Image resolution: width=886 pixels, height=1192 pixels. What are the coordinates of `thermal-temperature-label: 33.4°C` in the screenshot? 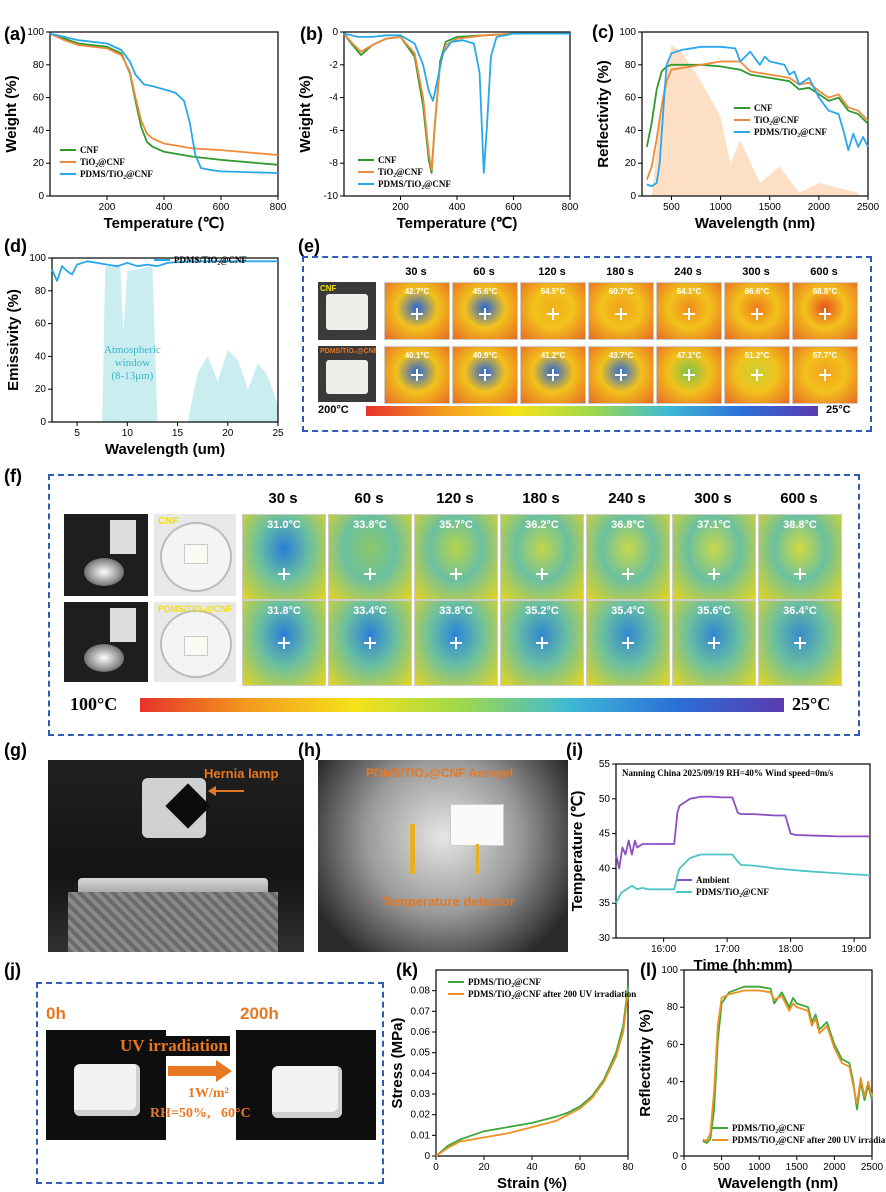 It's located at (370, 611).